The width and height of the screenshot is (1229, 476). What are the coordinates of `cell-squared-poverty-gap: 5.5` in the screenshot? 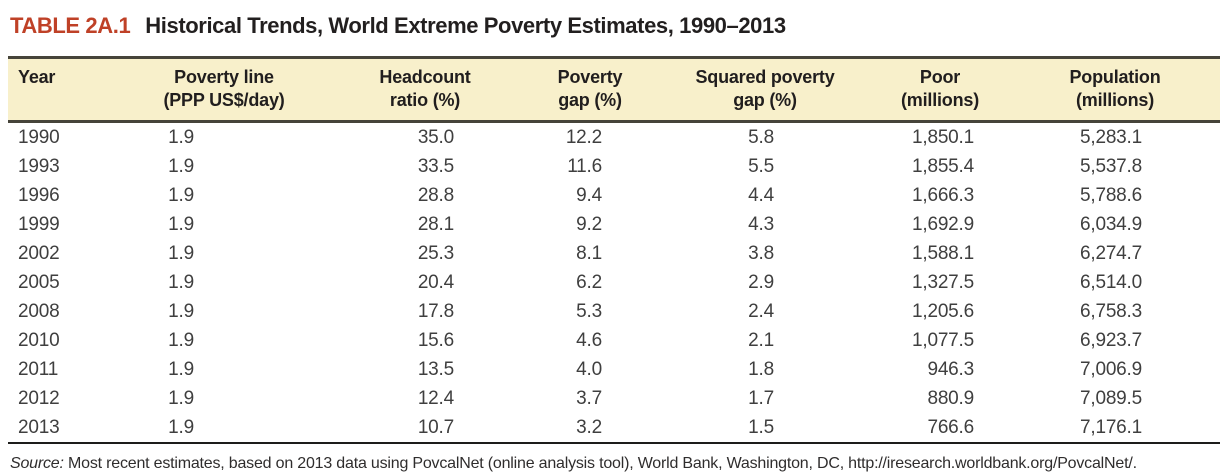 It's located at (761, 166).